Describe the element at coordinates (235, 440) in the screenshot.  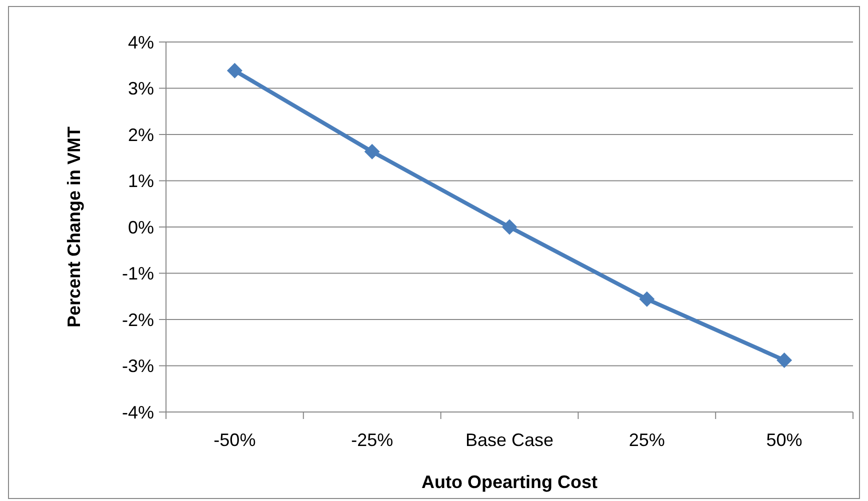
I see `x-tick-label: -50%` at that location.